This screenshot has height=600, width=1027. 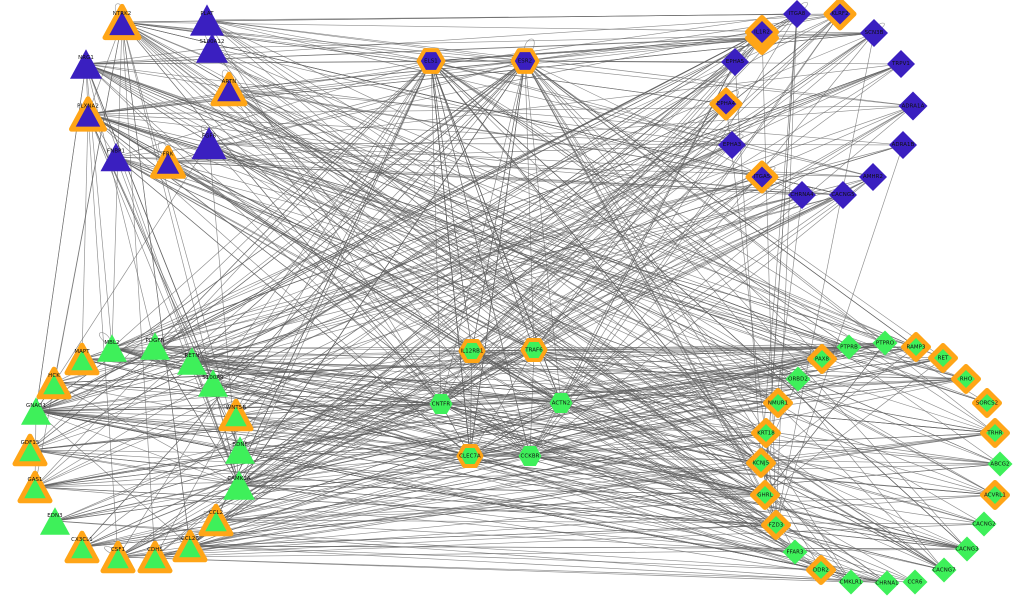 What do you see at coordinates (209, 143) in the screenshot?
I see `graph-node-fgf6: FGF6` at bounding box center [209, 143].